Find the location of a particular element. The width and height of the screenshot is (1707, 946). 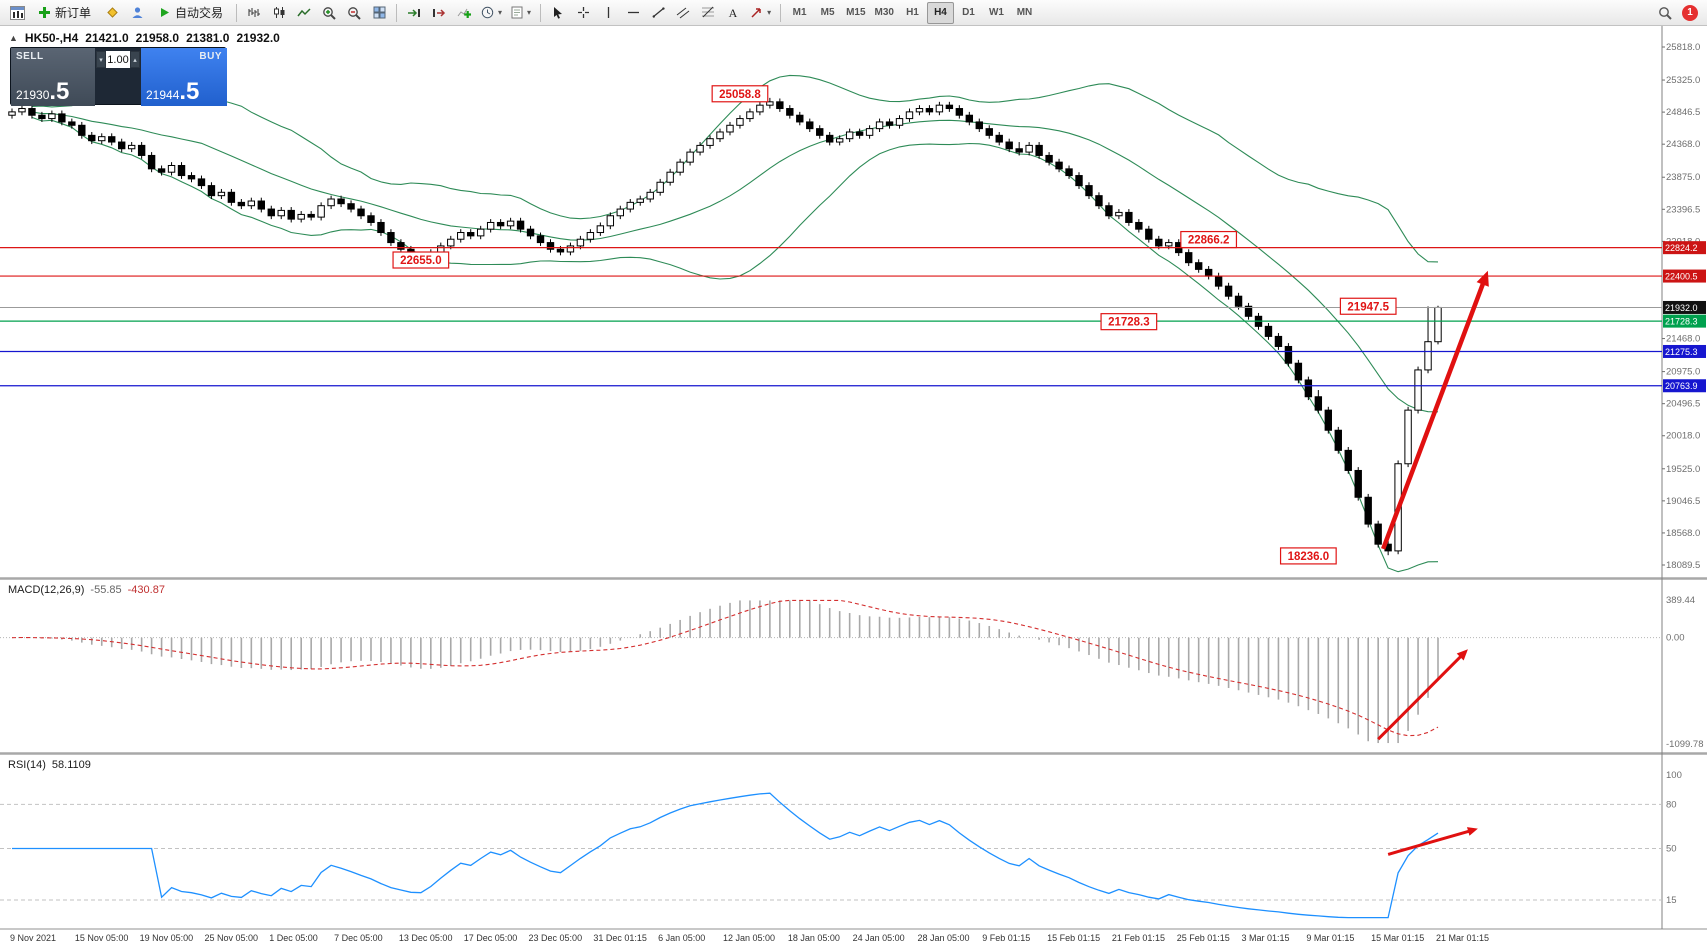

zoom-in-icon is located at coordinates (329, 13).